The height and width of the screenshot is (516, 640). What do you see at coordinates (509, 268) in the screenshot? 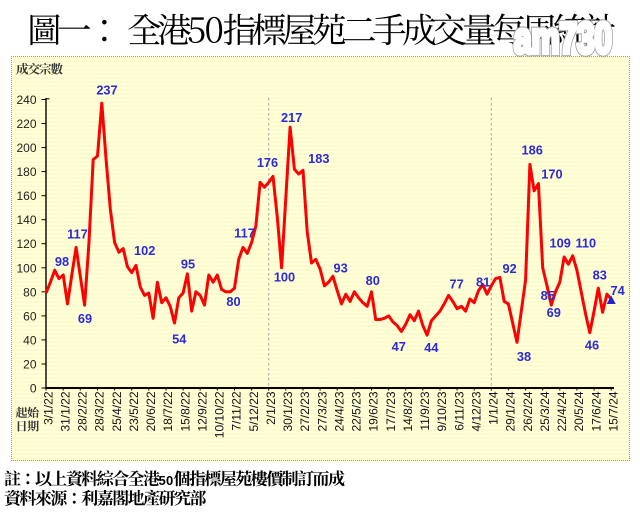
I see `svg-text: 92` at bounding box center [509, 268].